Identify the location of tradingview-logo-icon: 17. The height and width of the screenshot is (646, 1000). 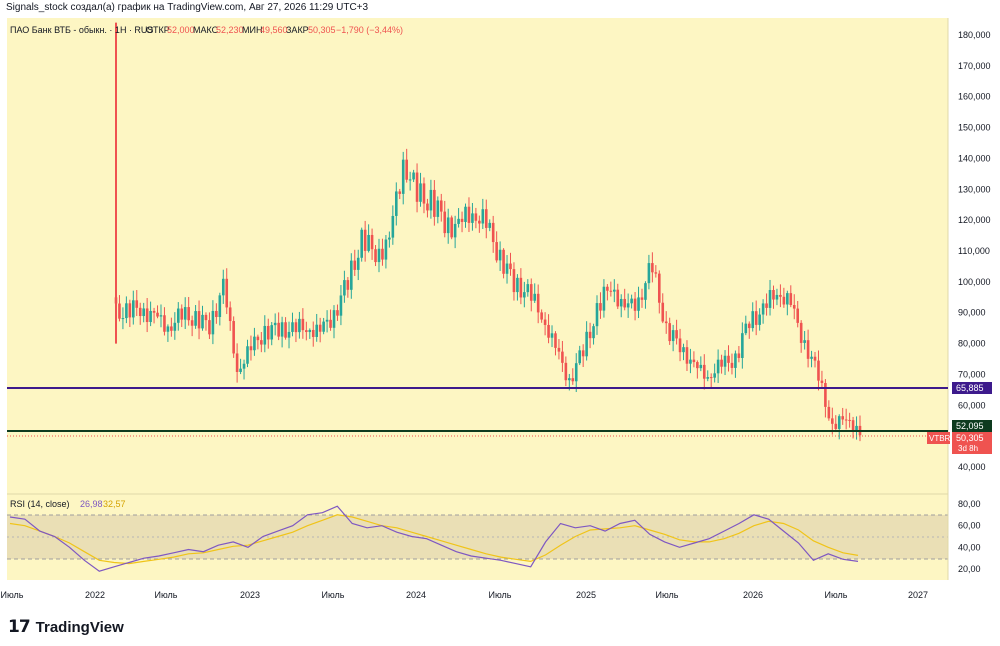
(19, 627).